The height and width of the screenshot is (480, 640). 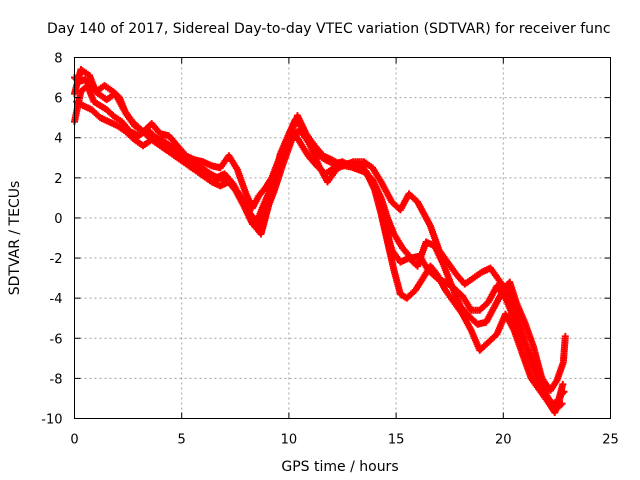 What do you see at coordinates (56, 259) in the screenshot?
I see `y-tick-label: -2` at bounding box center [56, 259].